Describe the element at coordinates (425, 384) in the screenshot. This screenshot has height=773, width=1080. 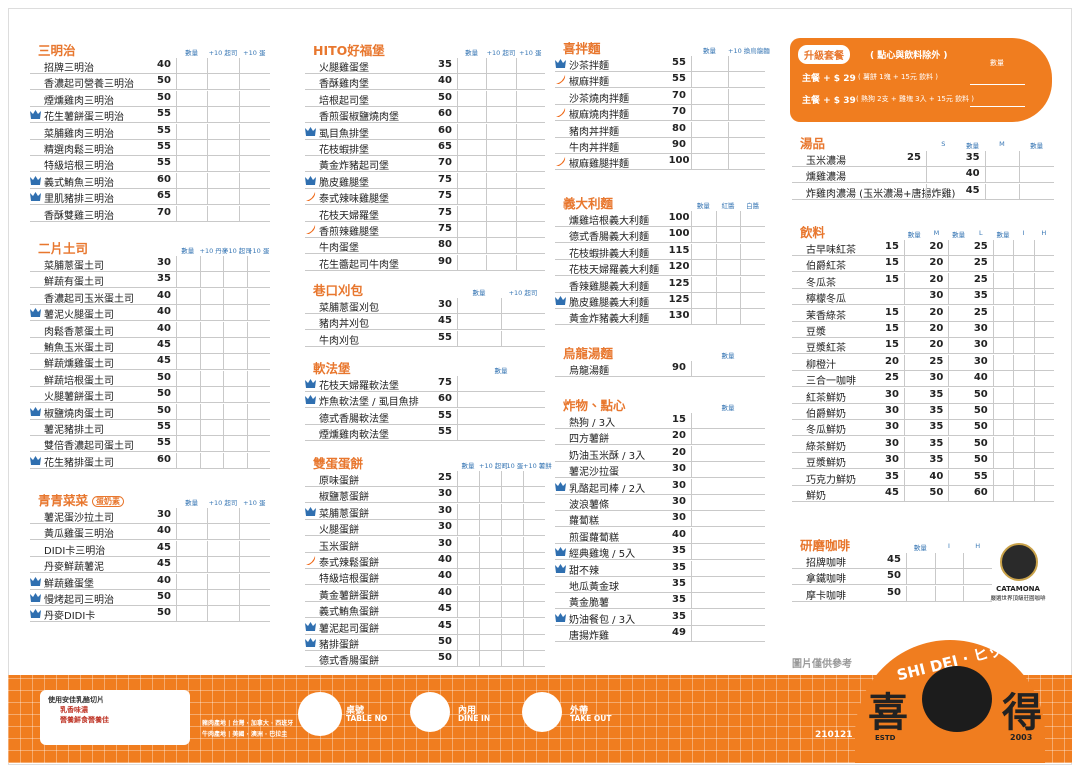
I see `menu-row: 花枝天婦羅軟法堡 75` at that location.